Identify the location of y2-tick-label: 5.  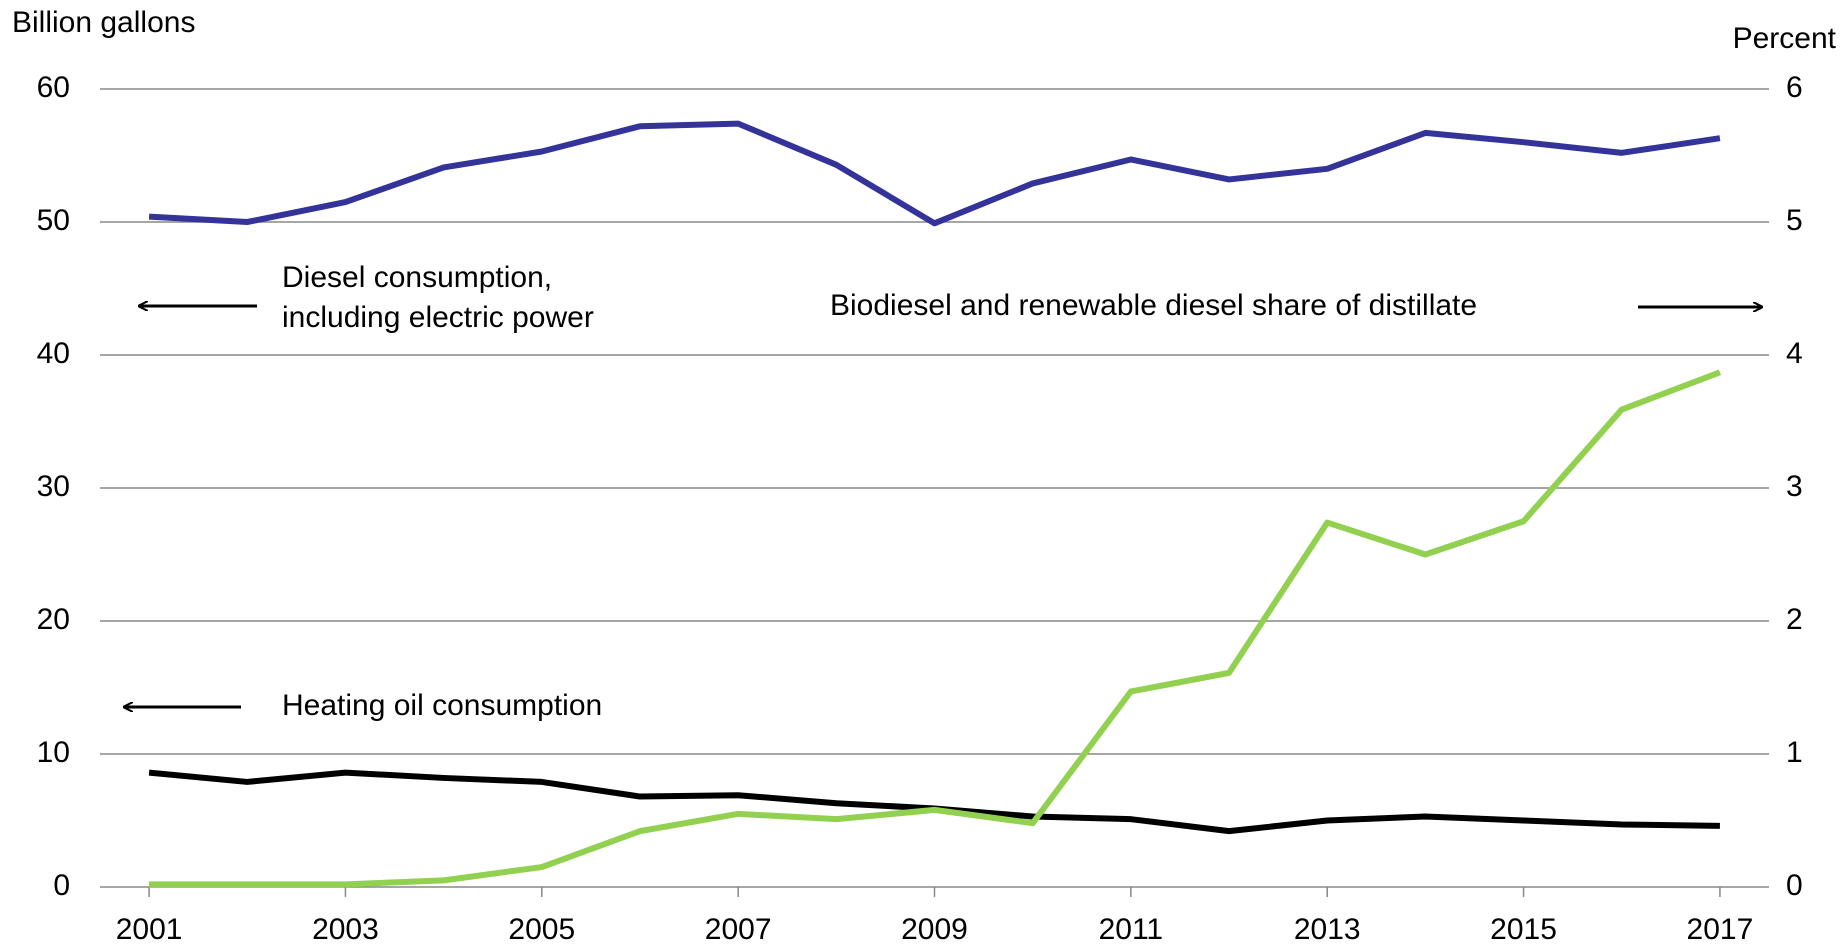
(1794, 220).